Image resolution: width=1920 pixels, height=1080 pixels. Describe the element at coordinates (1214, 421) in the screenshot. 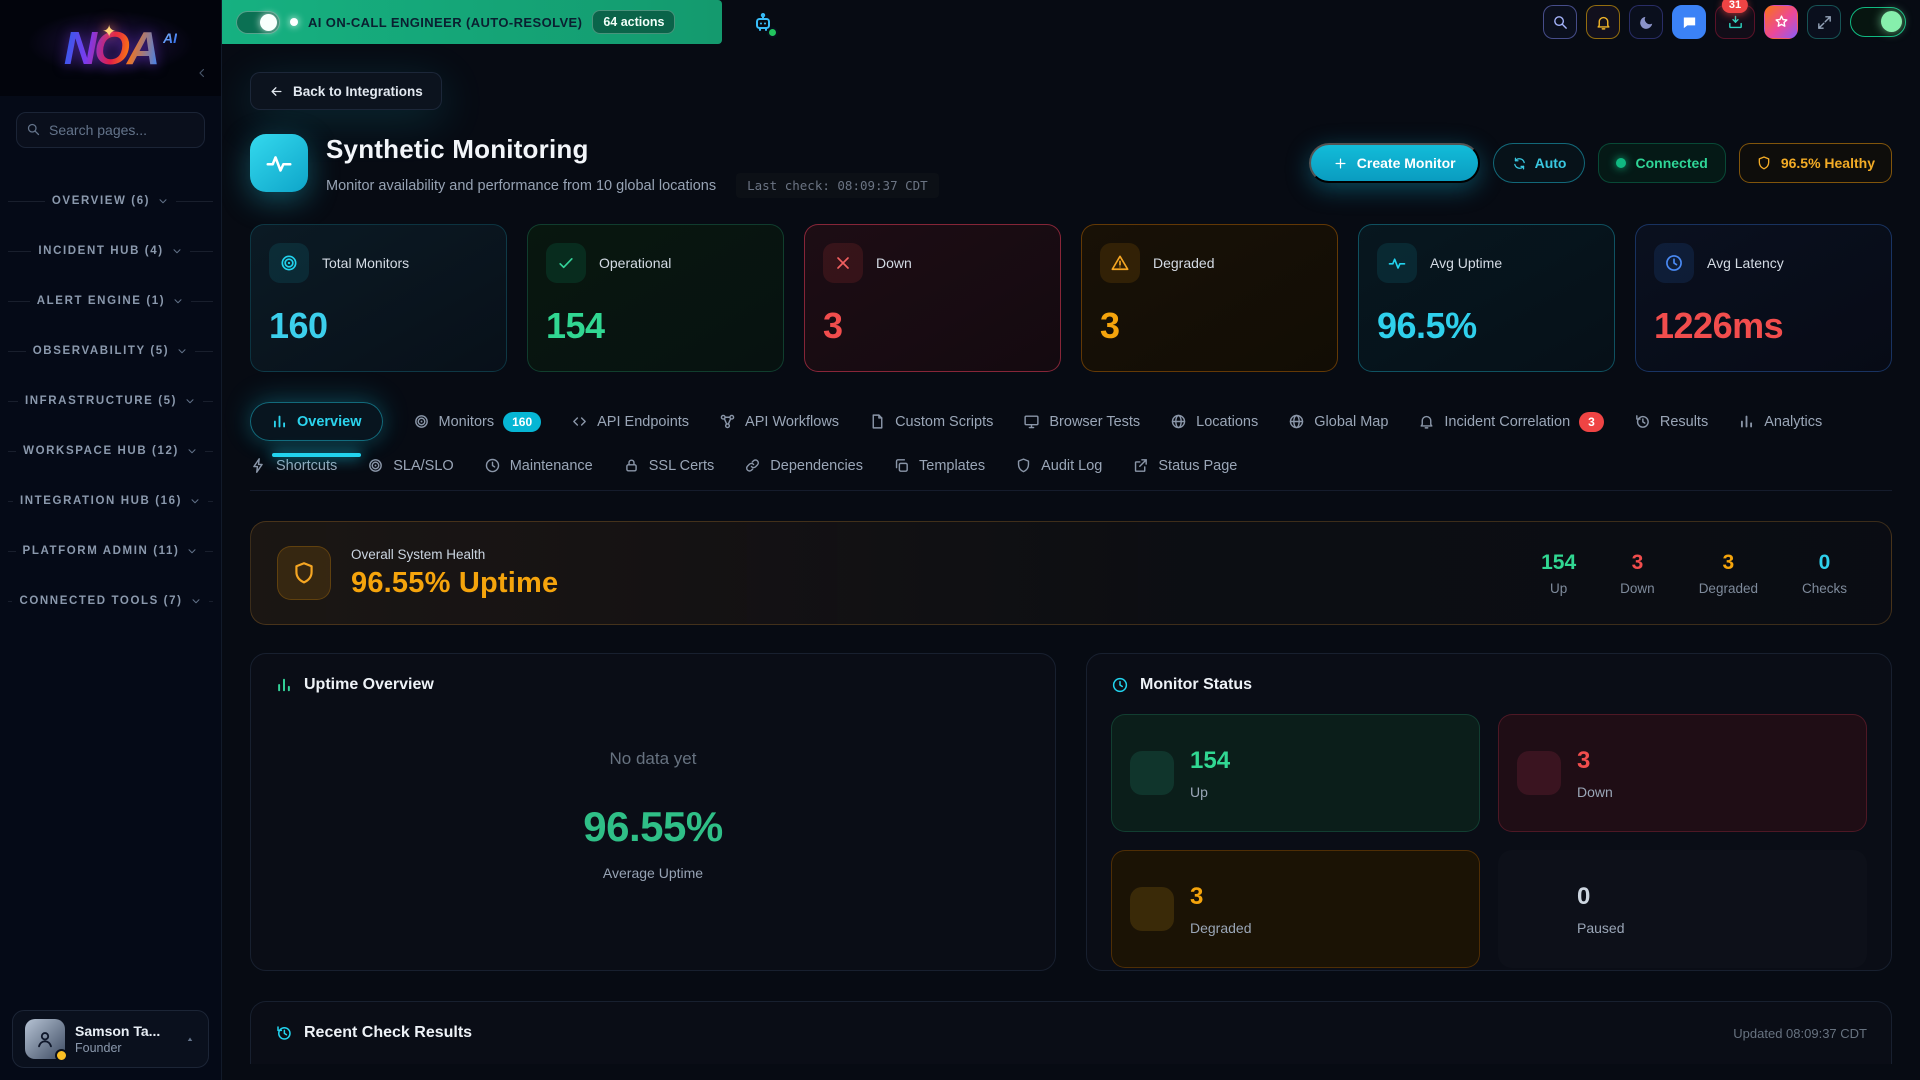

I see `tab-locations: Locations` at that location.